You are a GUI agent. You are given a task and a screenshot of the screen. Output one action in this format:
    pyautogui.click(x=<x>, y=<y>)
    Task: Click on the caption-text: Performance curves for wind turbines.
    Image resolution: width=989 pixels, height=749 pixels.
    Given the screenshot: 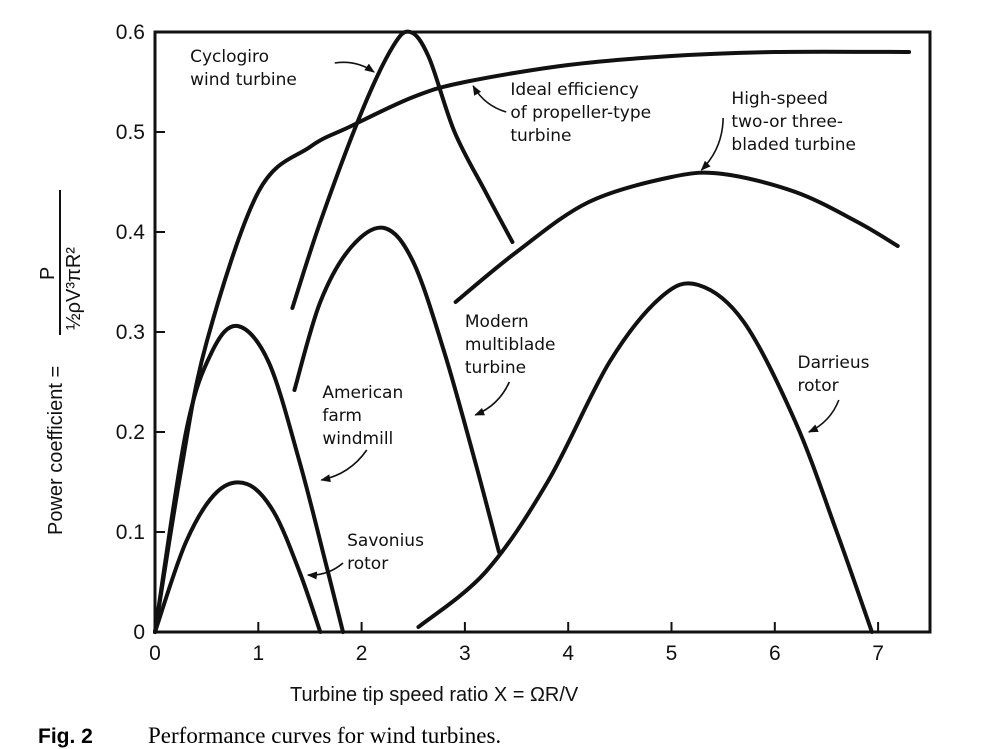 What is the action you would take?
    pyautogui.click(x=324, y=735)
    